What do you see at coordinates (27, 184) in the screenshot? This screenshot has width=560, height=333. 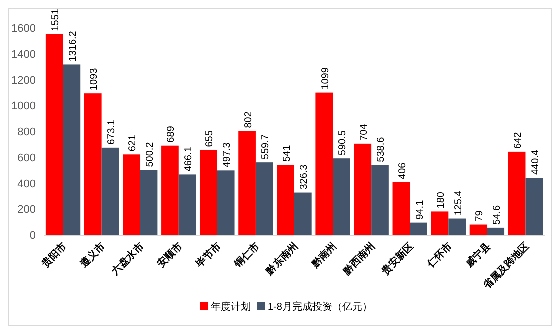 I see `y-tick-label: 400` at bounding box center [27, 184].